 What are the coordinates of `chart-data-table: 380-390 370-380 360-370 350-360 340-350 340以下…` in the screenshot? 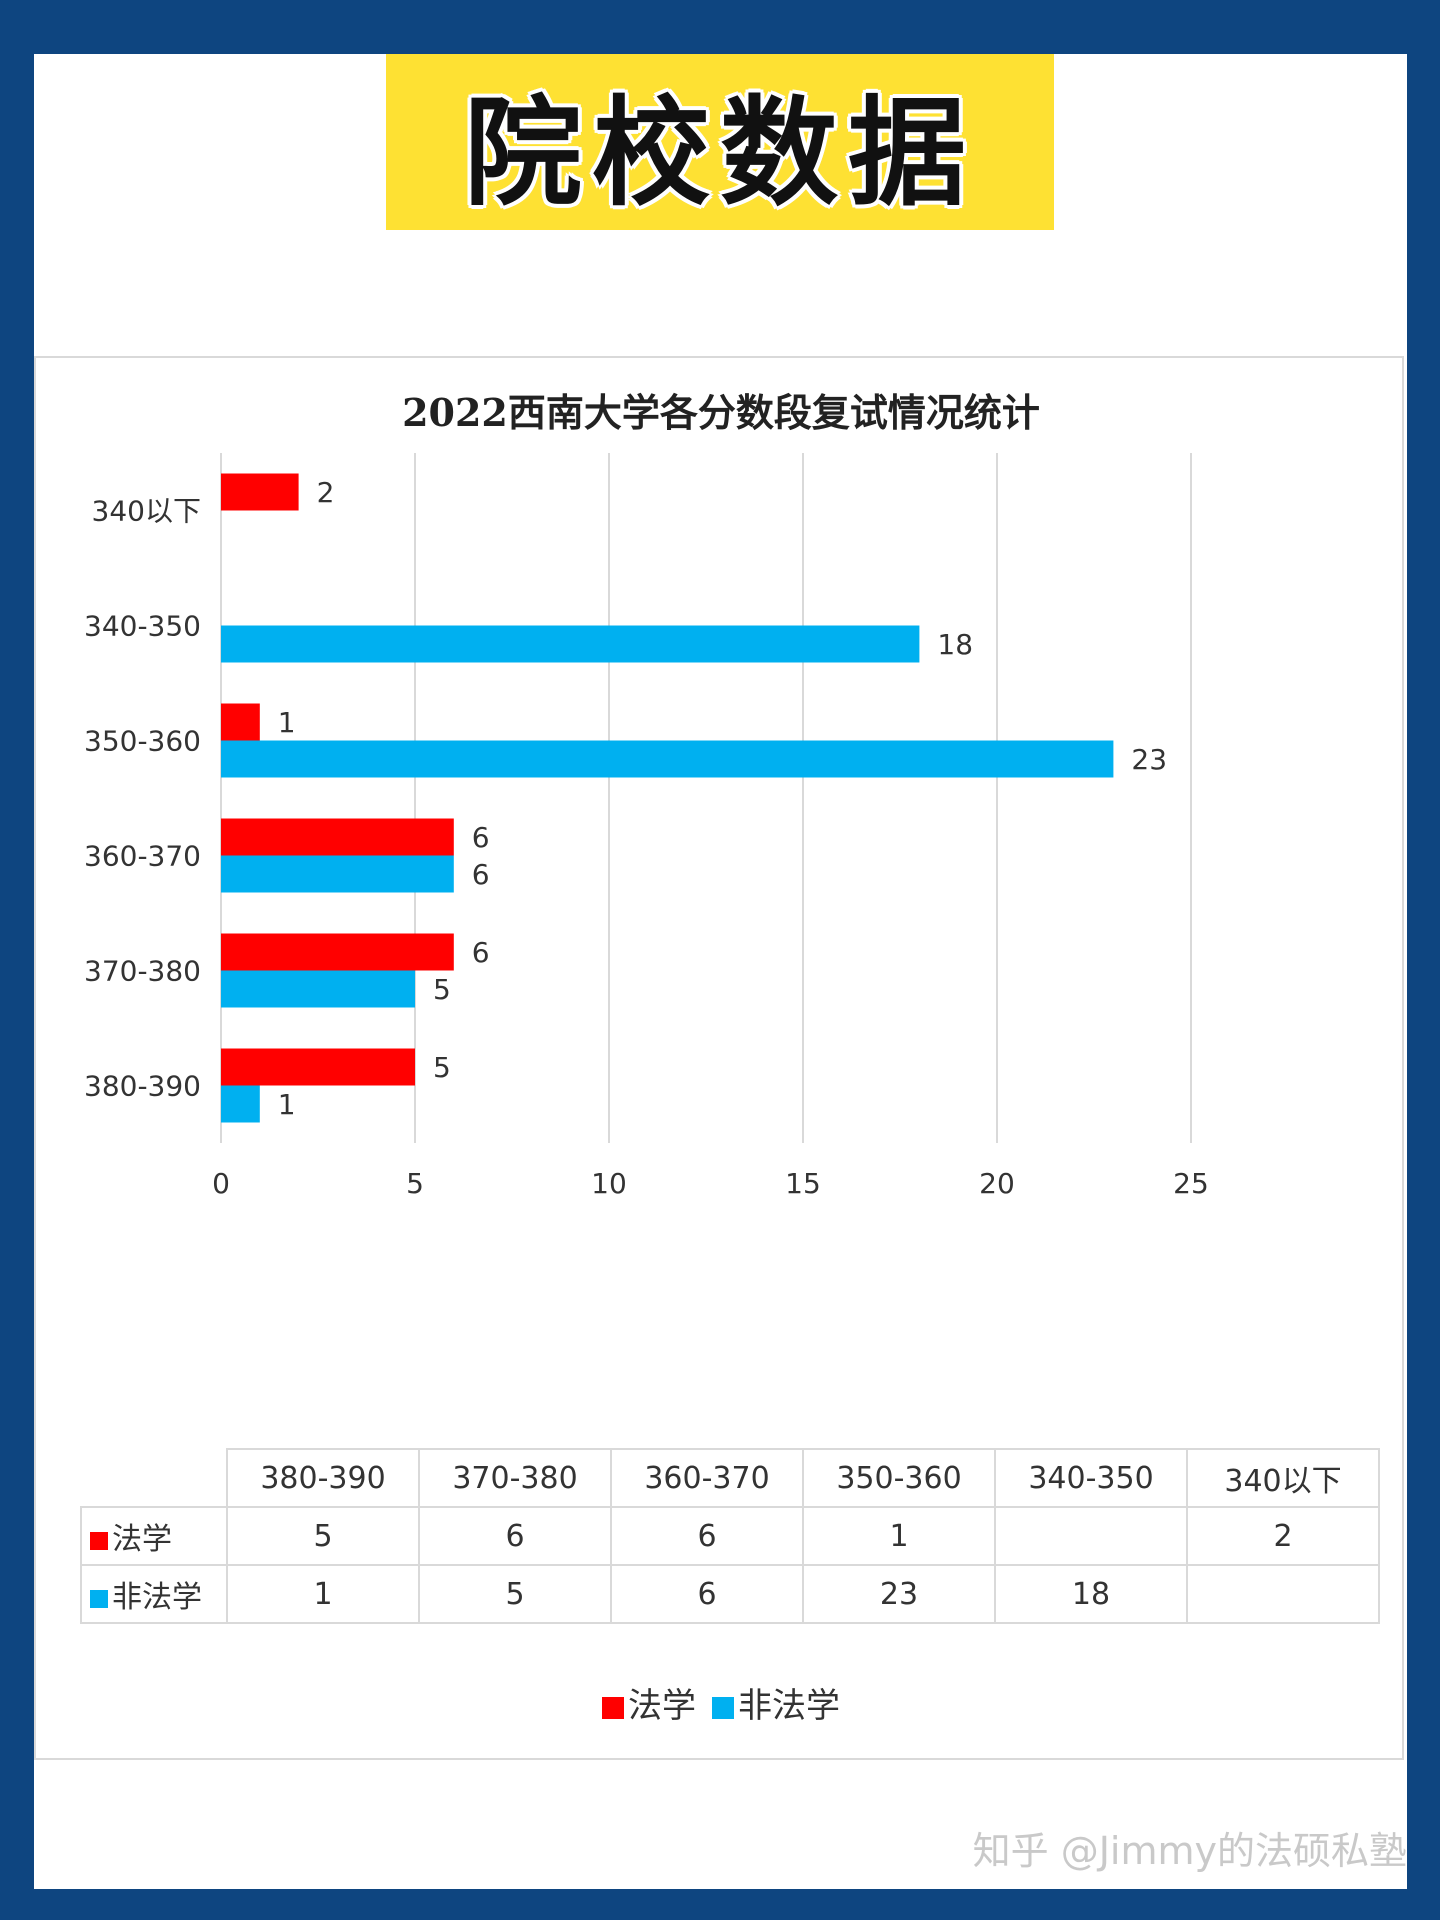 It's located at (730, 1536).